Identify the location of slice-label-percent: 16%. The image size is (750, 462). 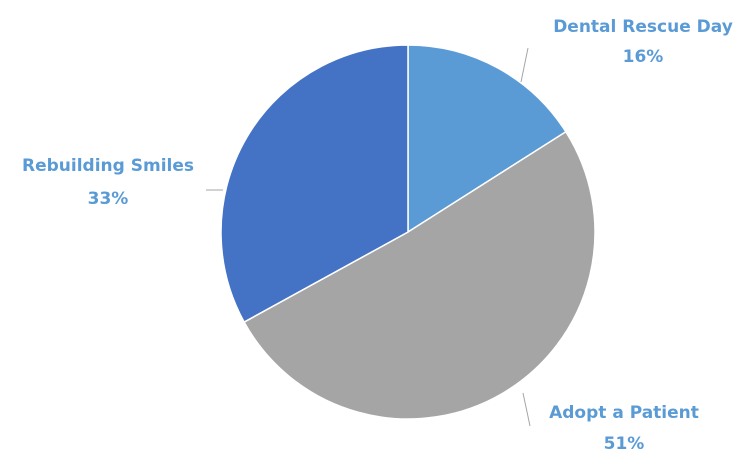
(643, 57).